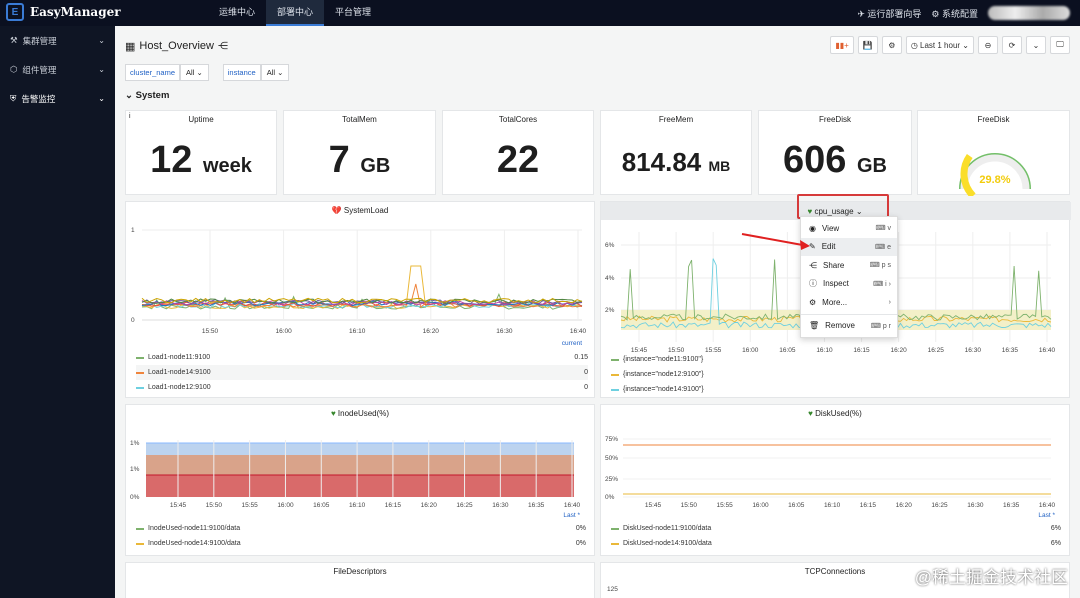  Describe the element at coordinates (939, 45) in the screenshot. I see `time-range-picker: ◷ Last 1 hour ⌄` at that location.